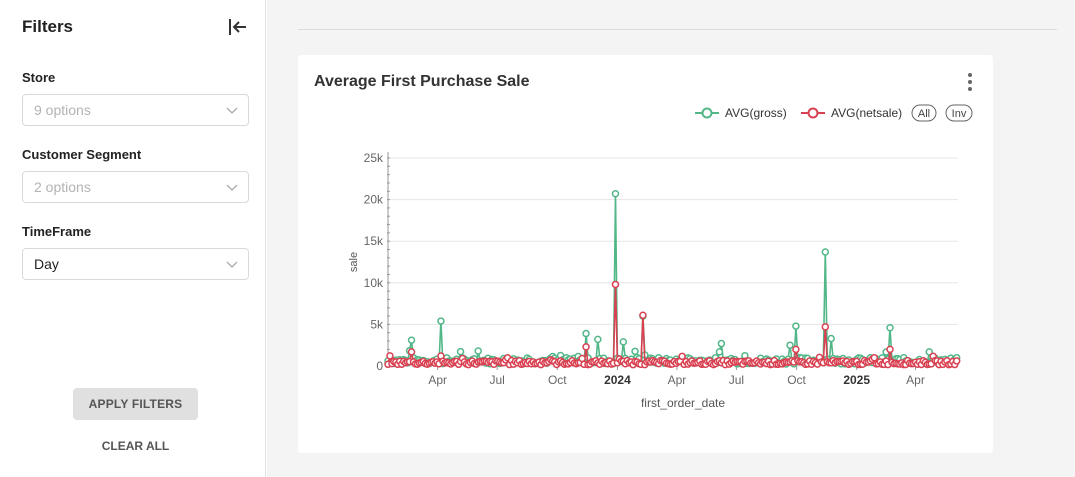 This screenshot has width=1075, height=477. What do you see at coordinates (135, 264) in the screenshot?
I see `timeframe-select: Day` at bounding box center [135, 264].